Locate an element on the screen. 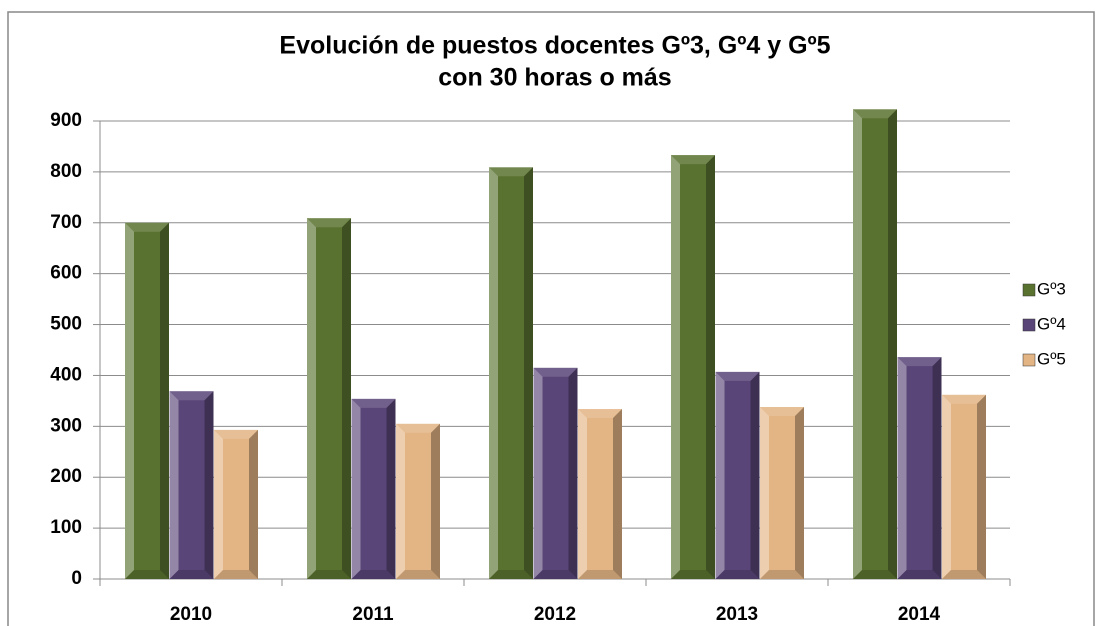 This screenshot has height=626, width=1101. legend-label: Gº4 is located at coordinates (1051, 323).